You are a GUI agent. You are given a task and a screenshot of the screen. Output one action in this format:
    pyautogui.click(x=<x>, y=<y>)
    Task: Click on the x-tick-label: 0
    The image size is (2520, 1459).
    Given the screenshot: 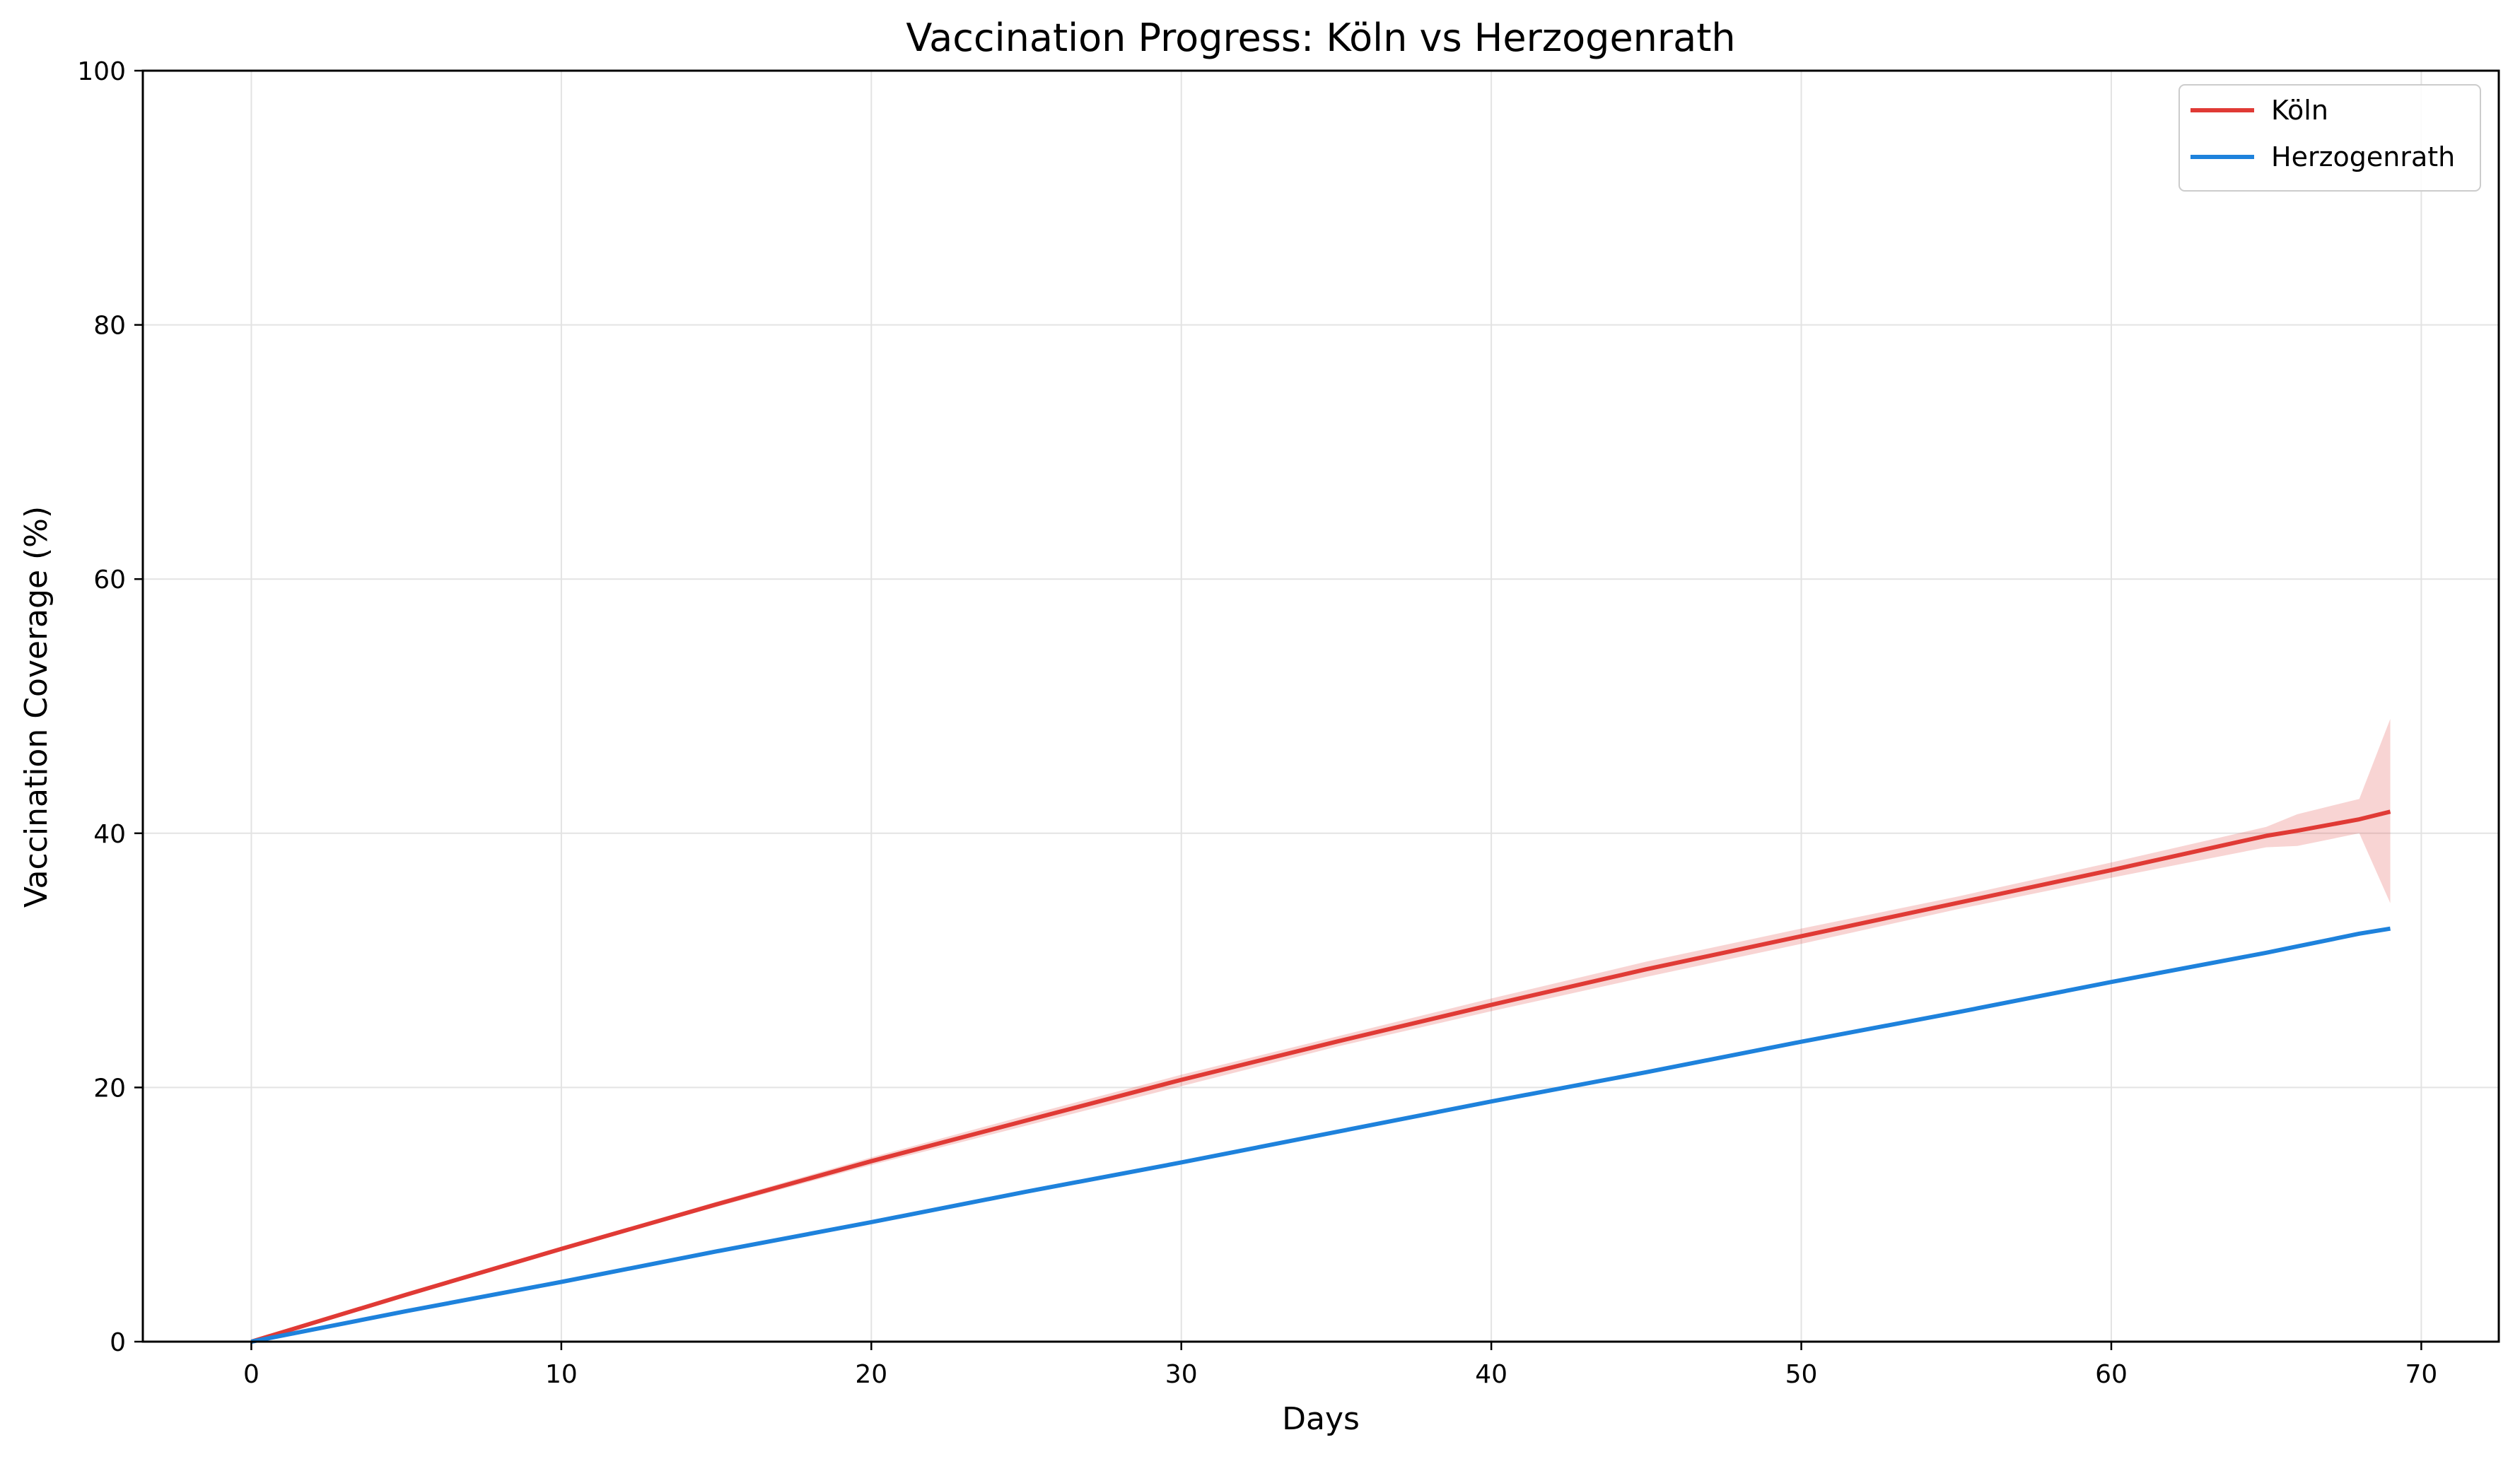 What is the action you would take?
    pyautogui.click(x=251, y=1374)
    